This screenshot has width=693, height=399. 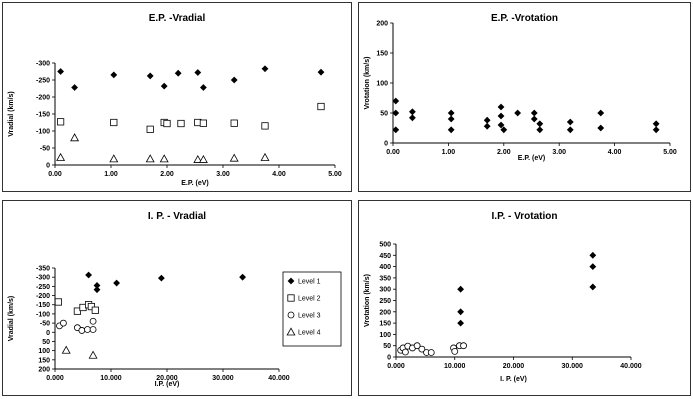 What do you see at coordinates (43, 115) in the screenshot?
I see `y-tick-label: -150` at bounding box center [43, 115].